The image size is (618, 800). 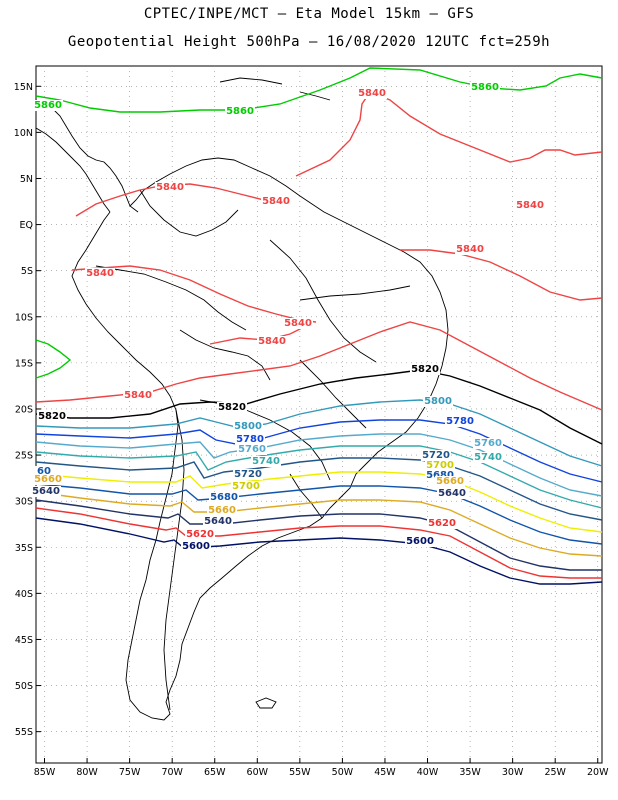 What do you see at coordinates (196, 546) in the screenshot?
I see `contour-label-text: 5600` at bounding box center [196, 546].